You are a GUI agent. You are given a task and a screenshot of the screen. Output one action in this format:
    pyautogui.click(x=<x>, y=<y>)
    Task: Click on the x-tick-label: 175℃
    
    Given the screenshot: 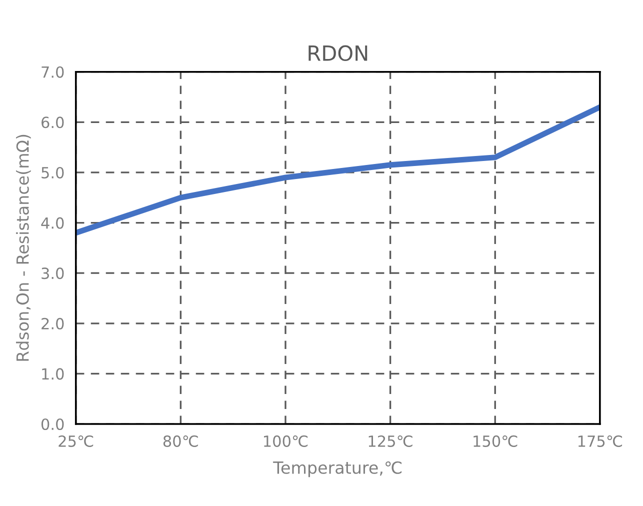 What is the action you would take?
    pyautogui.click(x=600, y=441)
    